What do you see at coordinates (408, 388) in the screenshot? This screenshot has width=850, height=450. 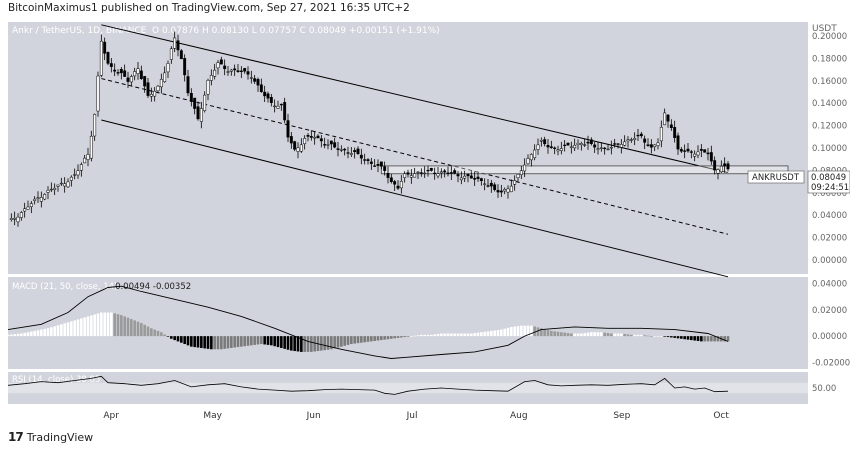 I see `rsi-band` at bounding box center [408, 388].